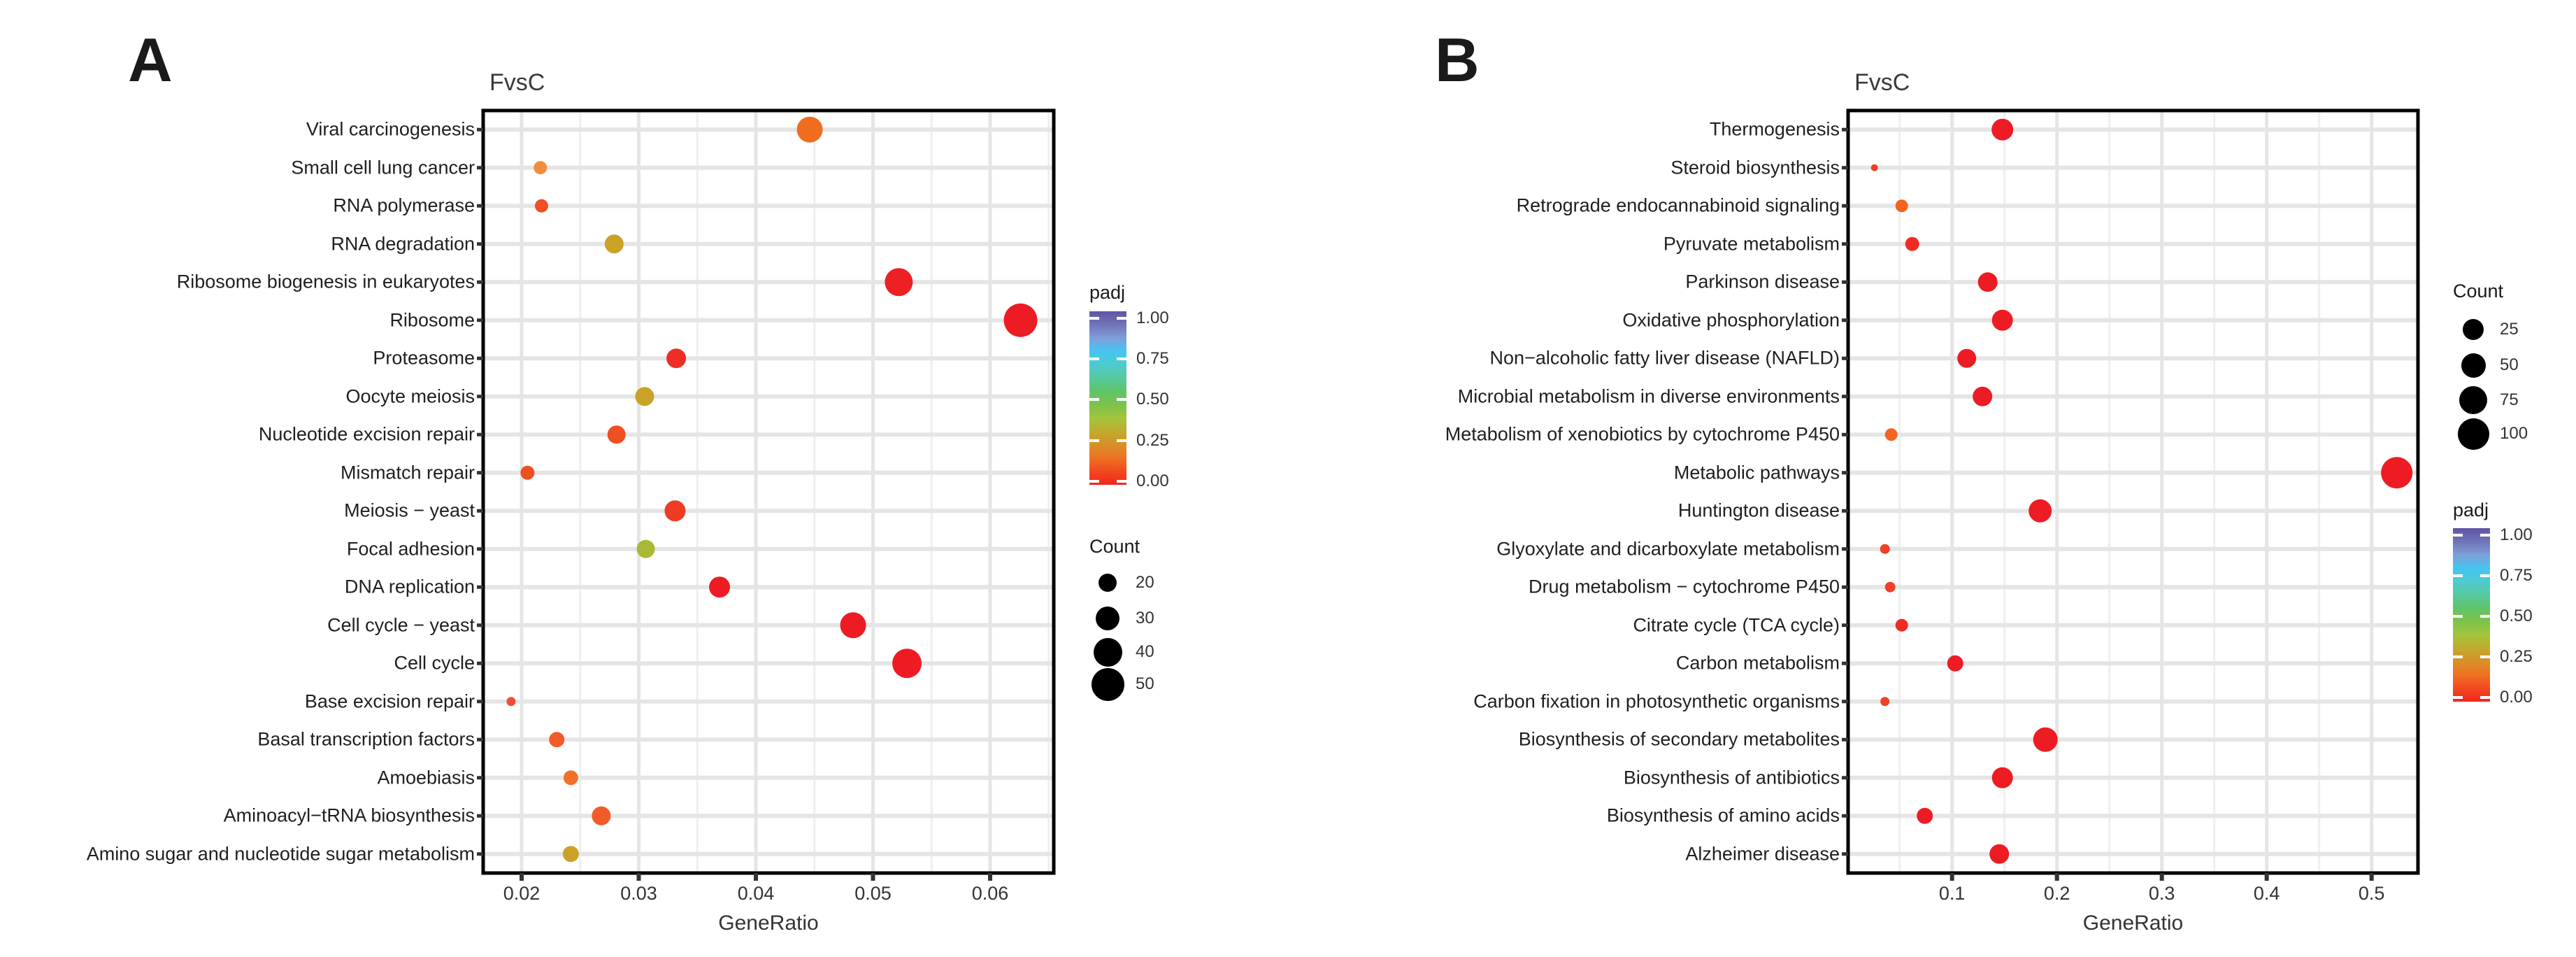  I want to click on x-tick-label: 0.03, so click(638, 893).